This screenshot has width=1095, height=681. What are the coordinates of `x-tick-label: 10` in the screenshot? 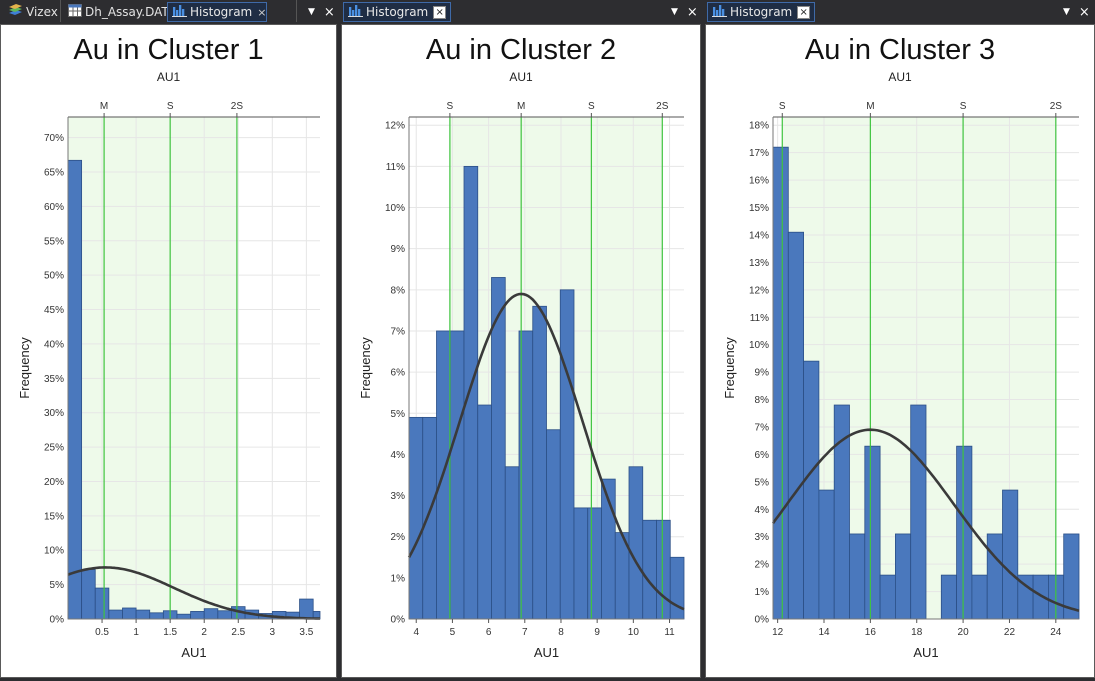 It's located at (634, 632).